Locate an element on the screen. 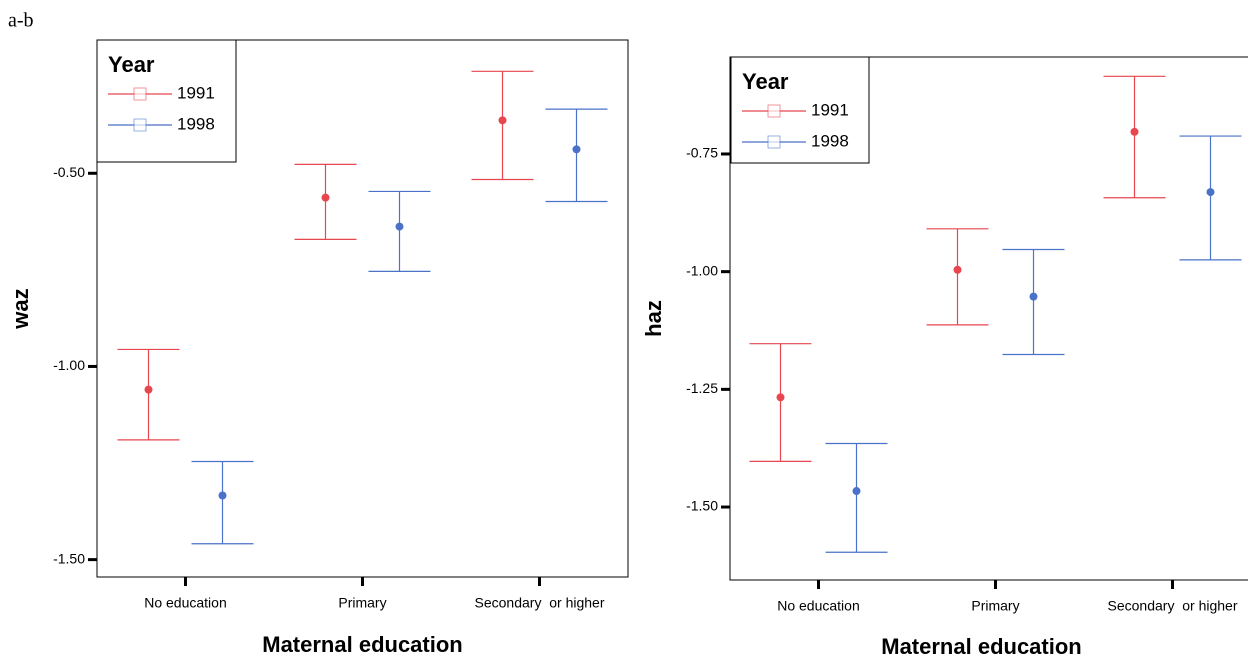 This screenshot has height=659, width=1248. caption: a-b is located at coordinates (21, 21).